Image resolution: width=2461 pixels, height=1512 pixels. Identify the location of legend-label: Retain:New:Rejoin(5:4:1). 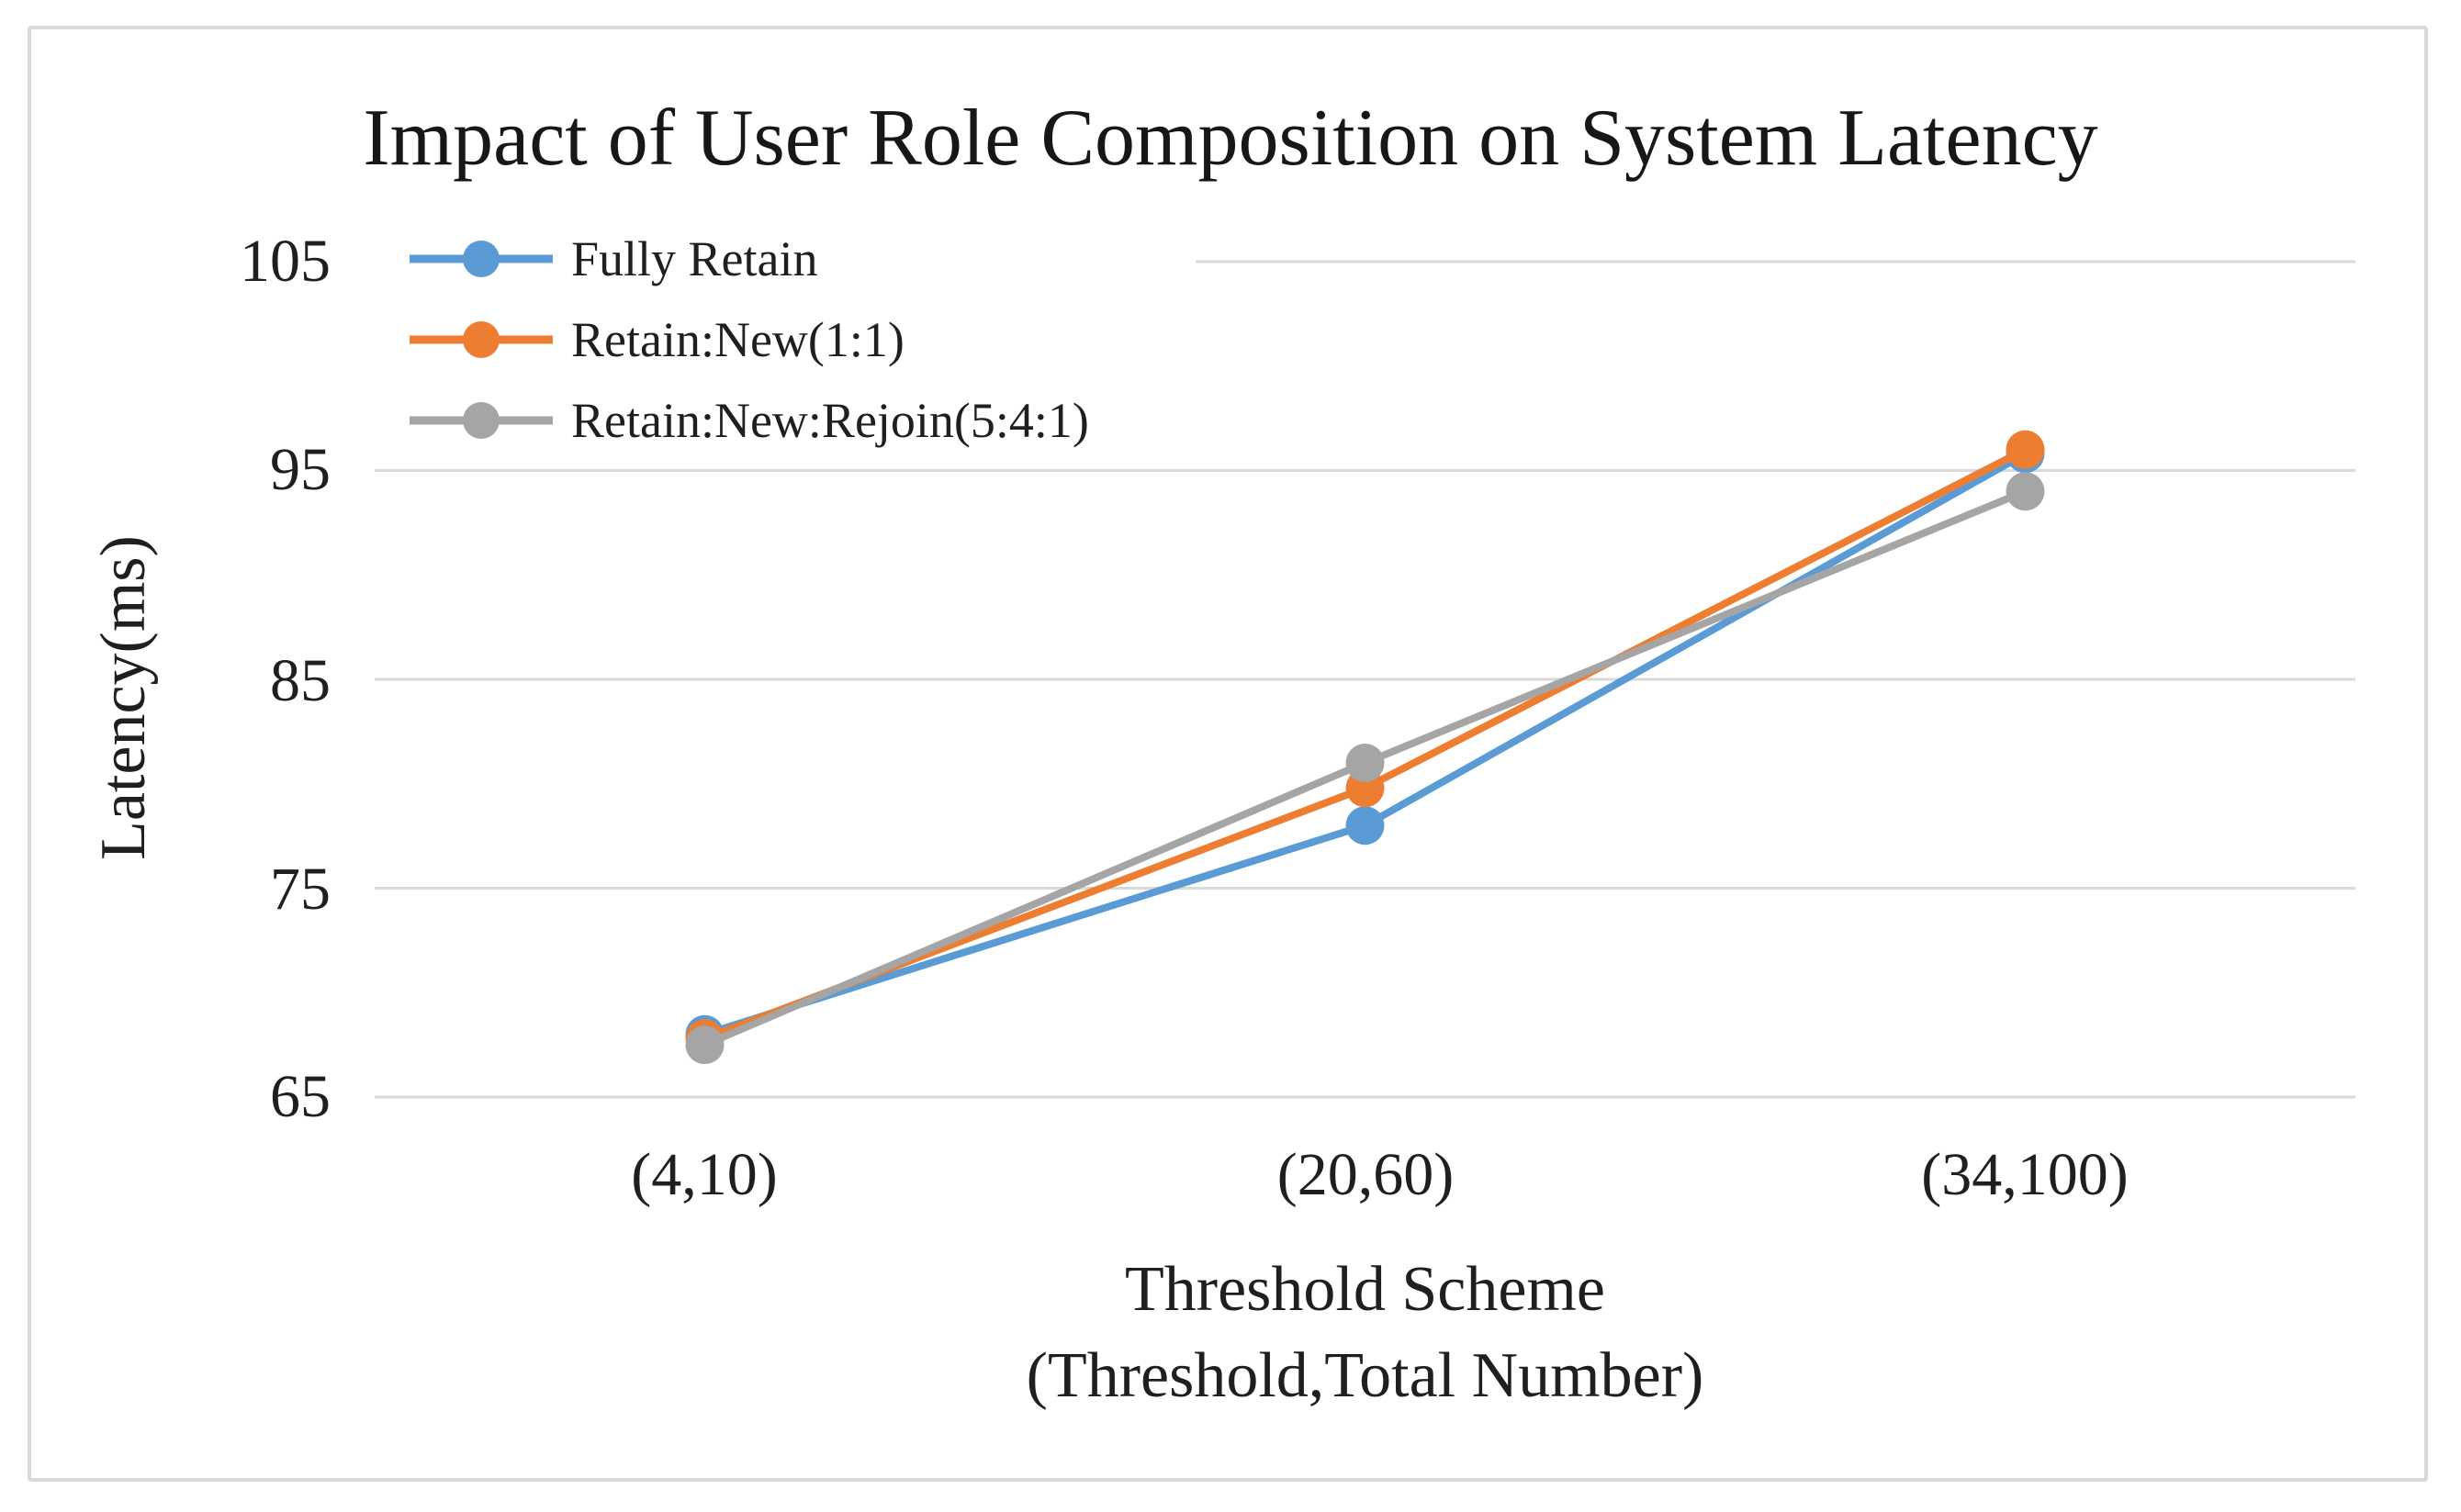
(830, 420).